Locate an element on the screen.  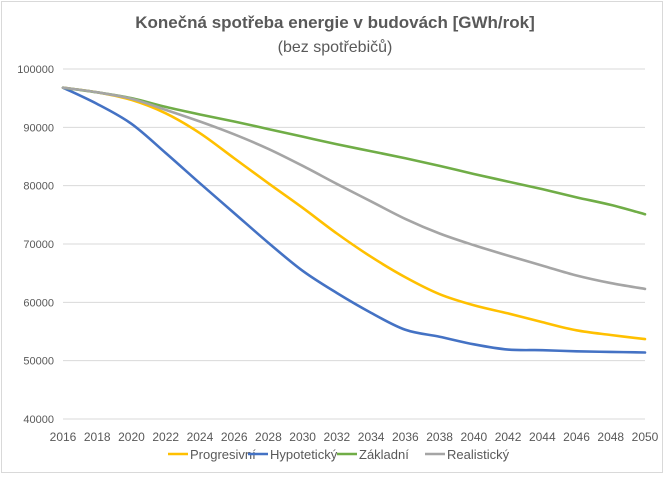
y-tick-label: 40000 is located at coordinates (38, 420).